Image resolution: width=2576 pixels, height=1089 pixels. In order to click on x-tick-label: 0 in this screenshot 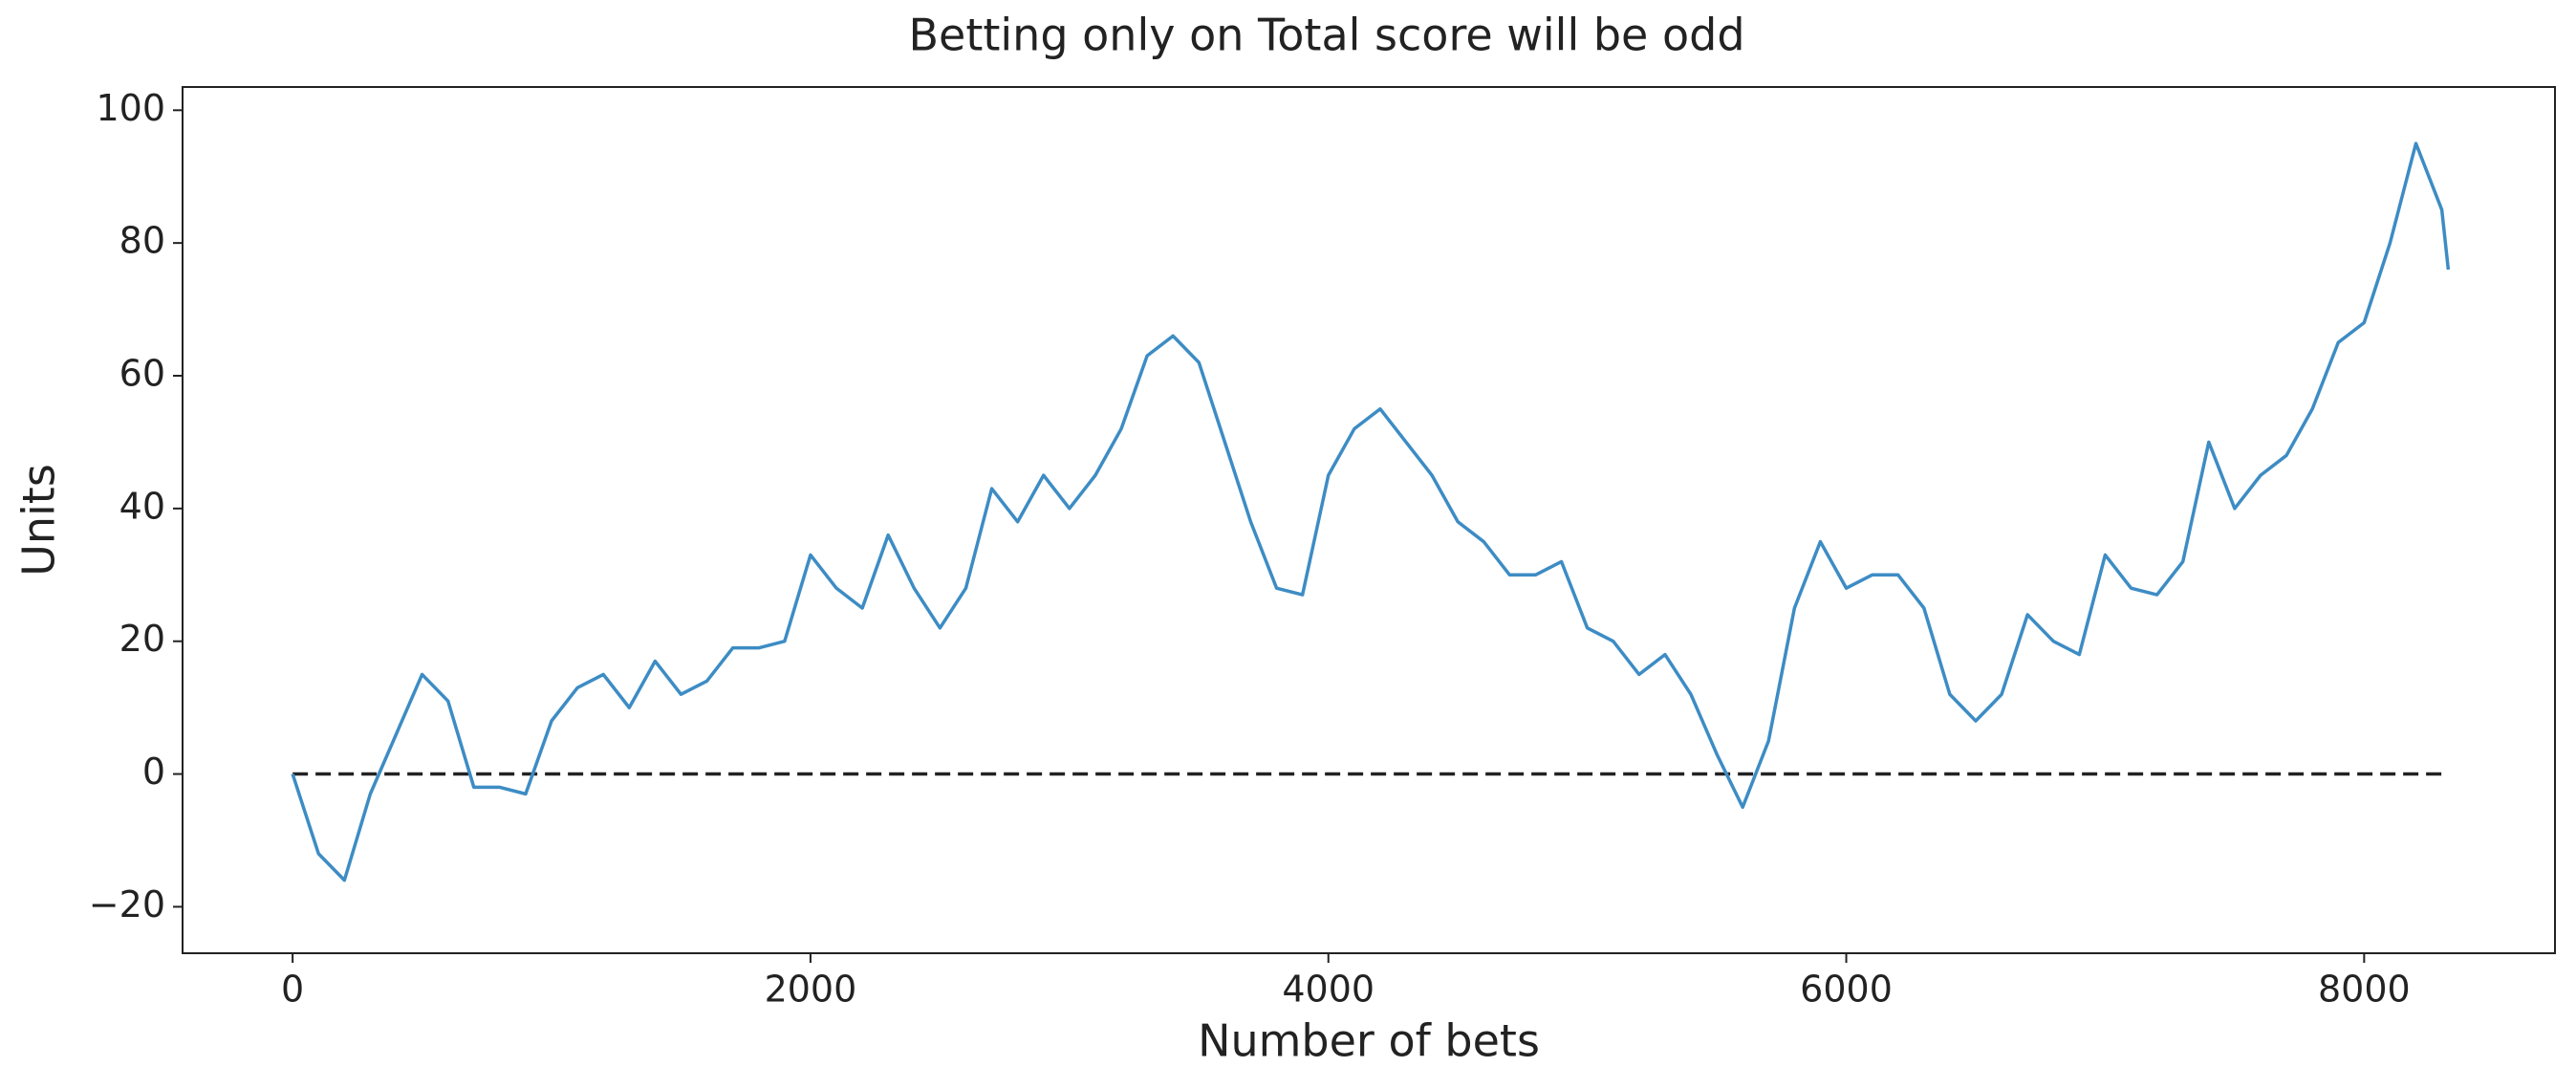, I will do `click(292, 990)`.